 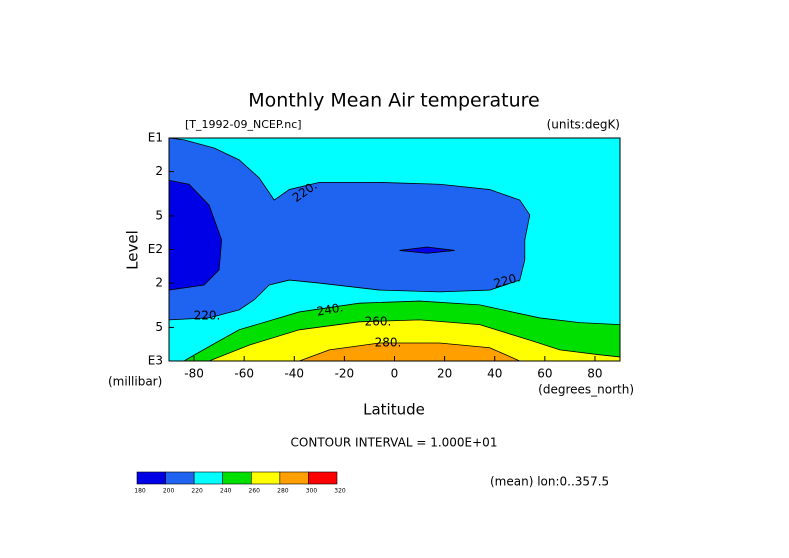 I want to click on x-tick-label: -20, so click(x=345, y=374).